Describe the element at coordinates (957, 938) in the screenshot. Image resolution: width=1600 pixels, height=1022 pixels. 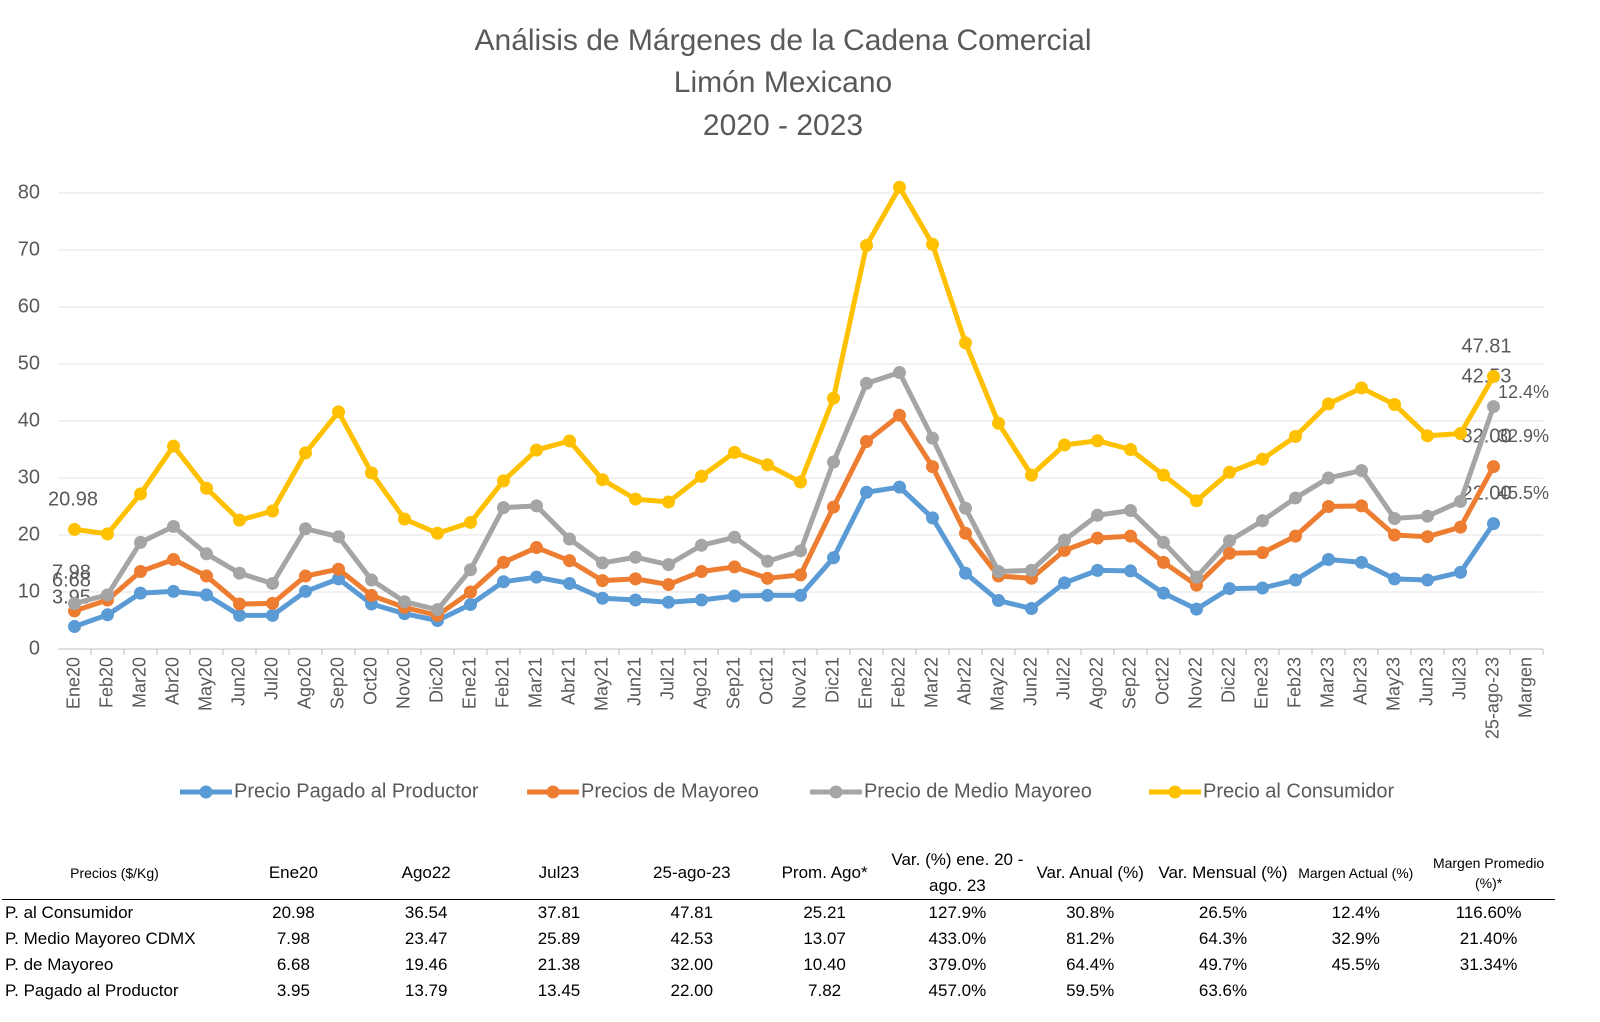
I see `table-cell: 433.0%` at that location.